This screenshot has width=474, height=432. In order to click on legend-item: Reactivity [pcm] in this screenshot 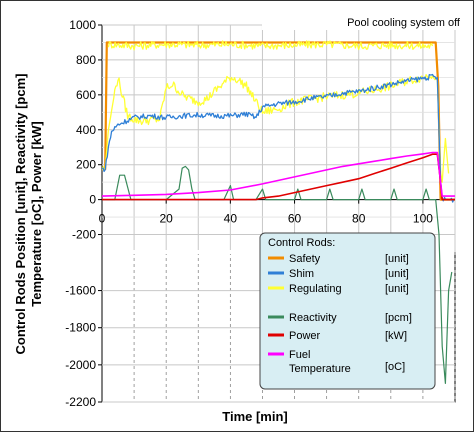, I will do `click(340, 318)`.